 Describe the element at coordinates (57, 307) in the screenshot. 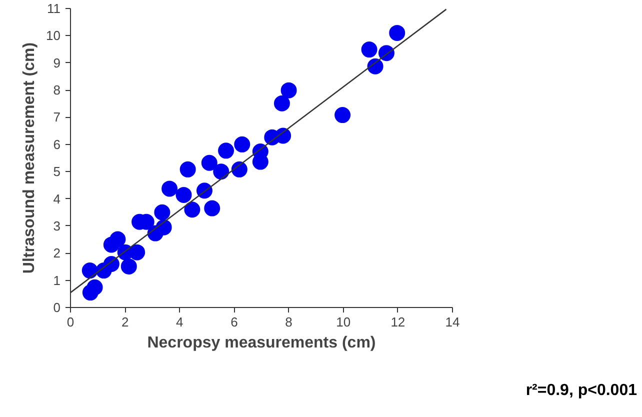

I see `y-tick-label: 0` at that location.